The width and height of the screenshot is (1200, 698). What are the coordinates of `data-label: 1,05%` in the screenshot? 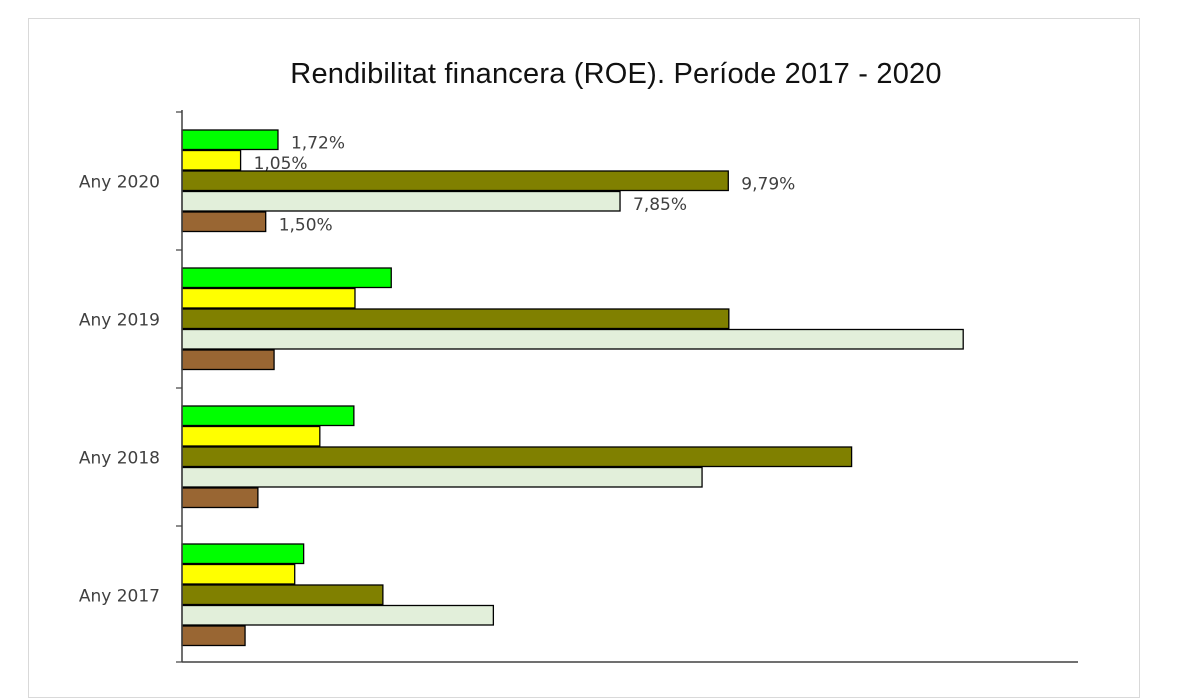 It's located at (281, 164).